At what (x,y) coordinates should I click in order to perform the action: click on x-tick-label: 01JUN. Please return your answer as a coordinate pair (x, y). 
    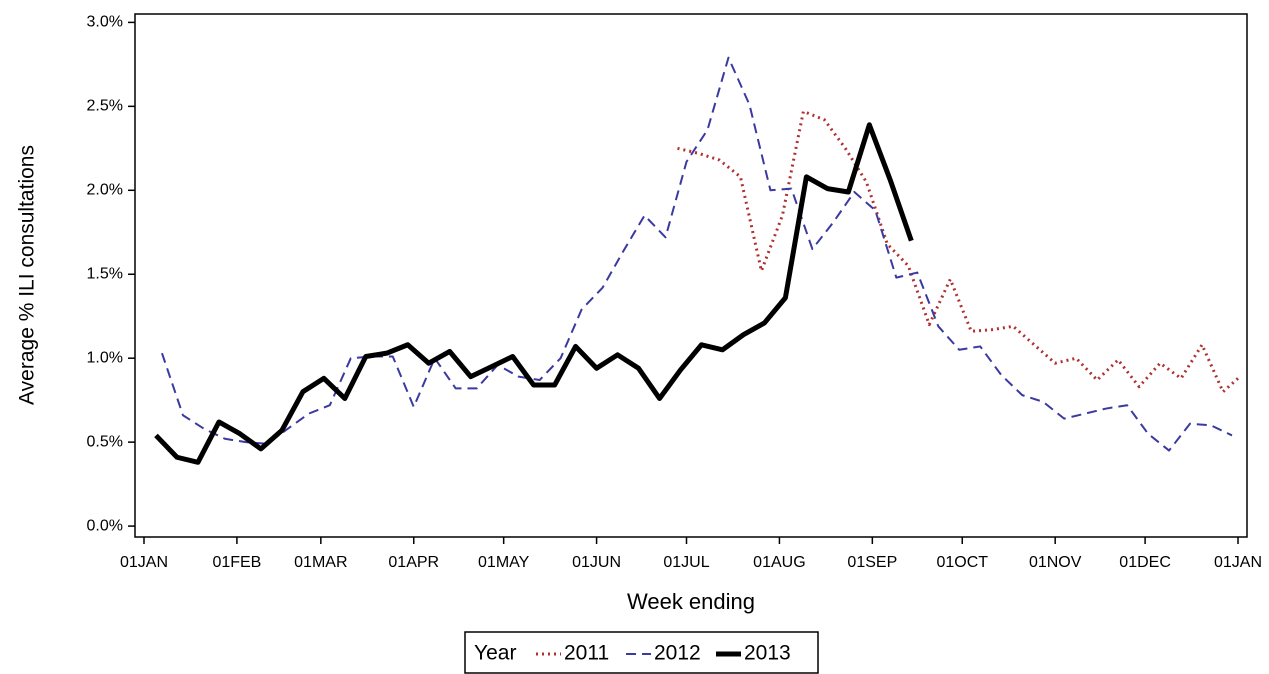
    Looking at the image, I should click on (596, 562).